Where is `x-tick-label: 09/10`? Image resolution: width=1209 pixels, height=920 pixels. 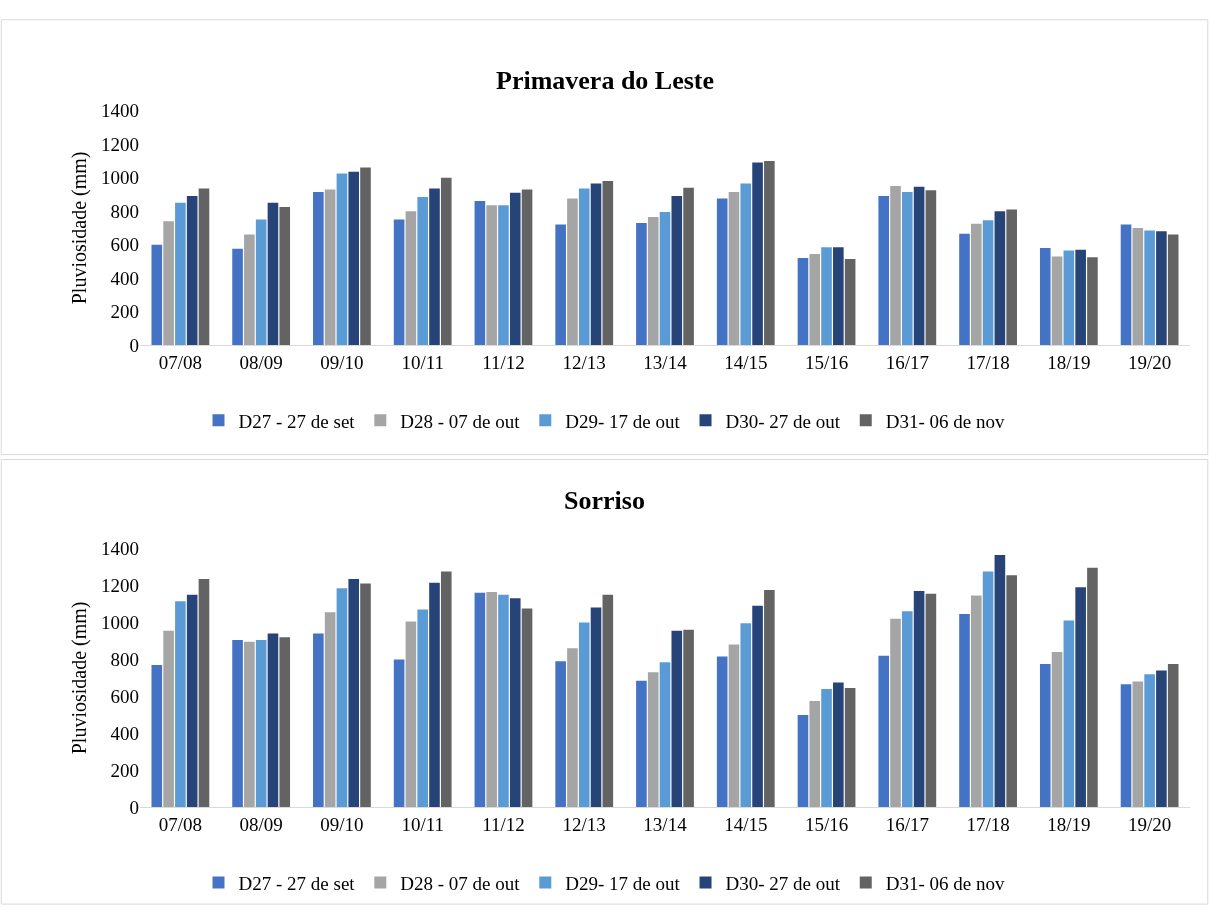
x-tick-label: 09/10 is located at coordinates (342, 825).